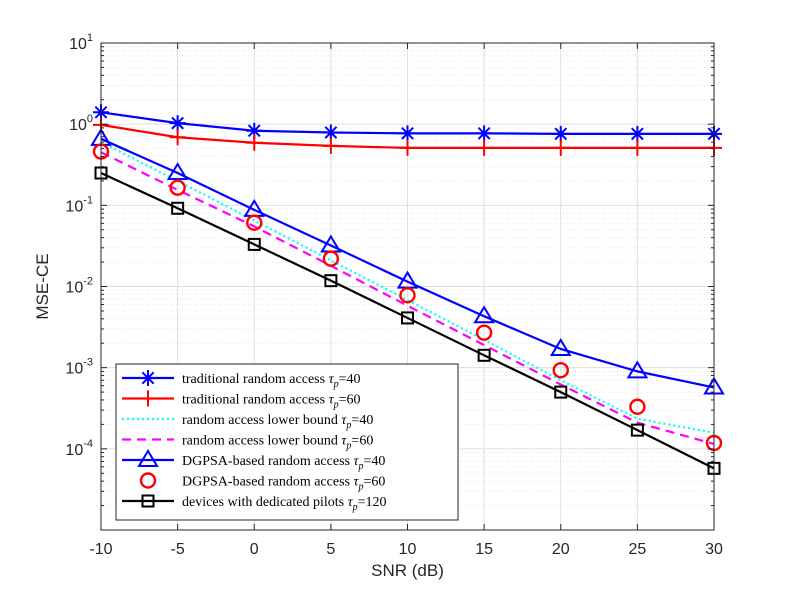 The image size is (789, 592). I want to click on legend-box, so click(287, 442).